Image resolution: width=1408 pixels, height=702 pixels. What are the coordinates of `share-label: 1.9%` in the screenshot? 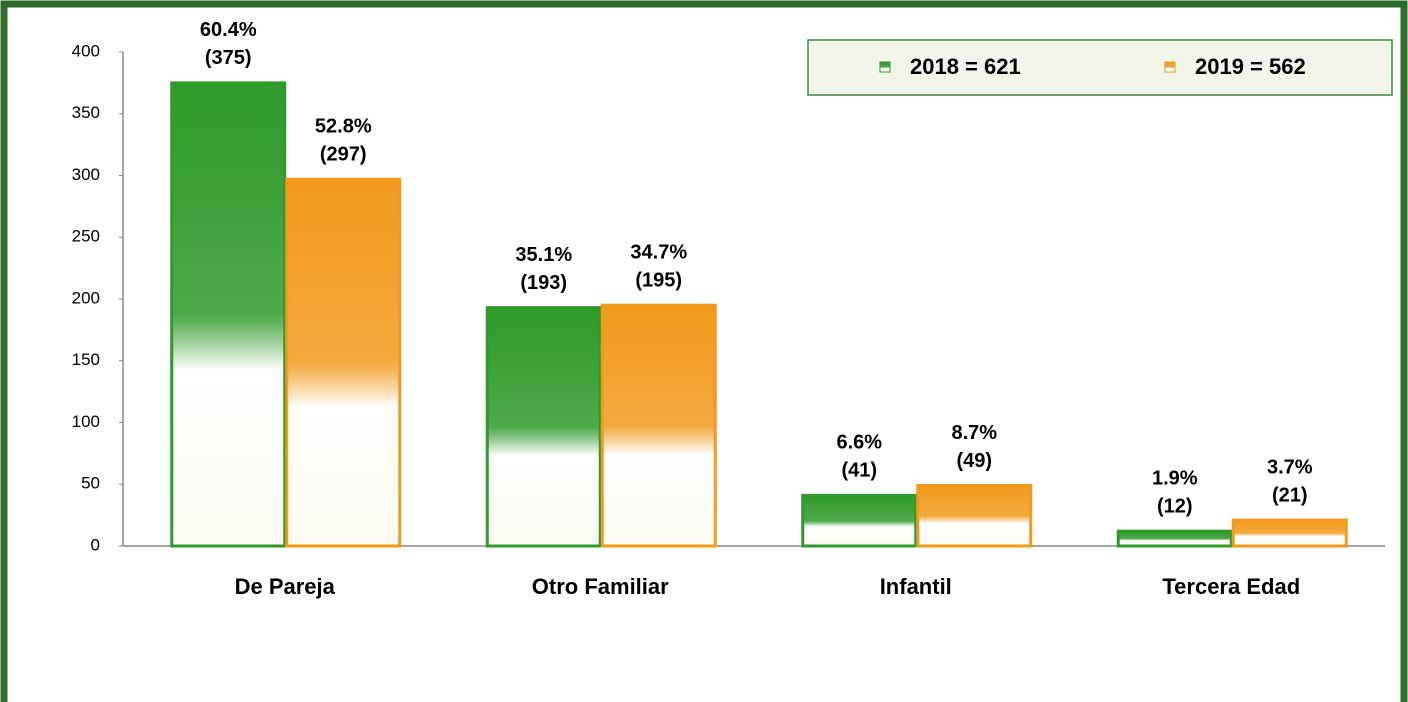 It's located at (1175, 478).